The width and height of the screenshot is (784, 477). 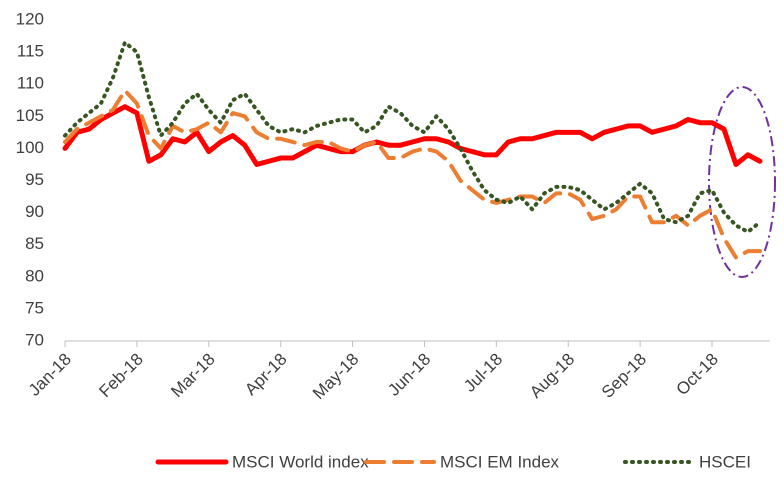 I want to click on y-tick-label: 105, so click(x=30, y=115).